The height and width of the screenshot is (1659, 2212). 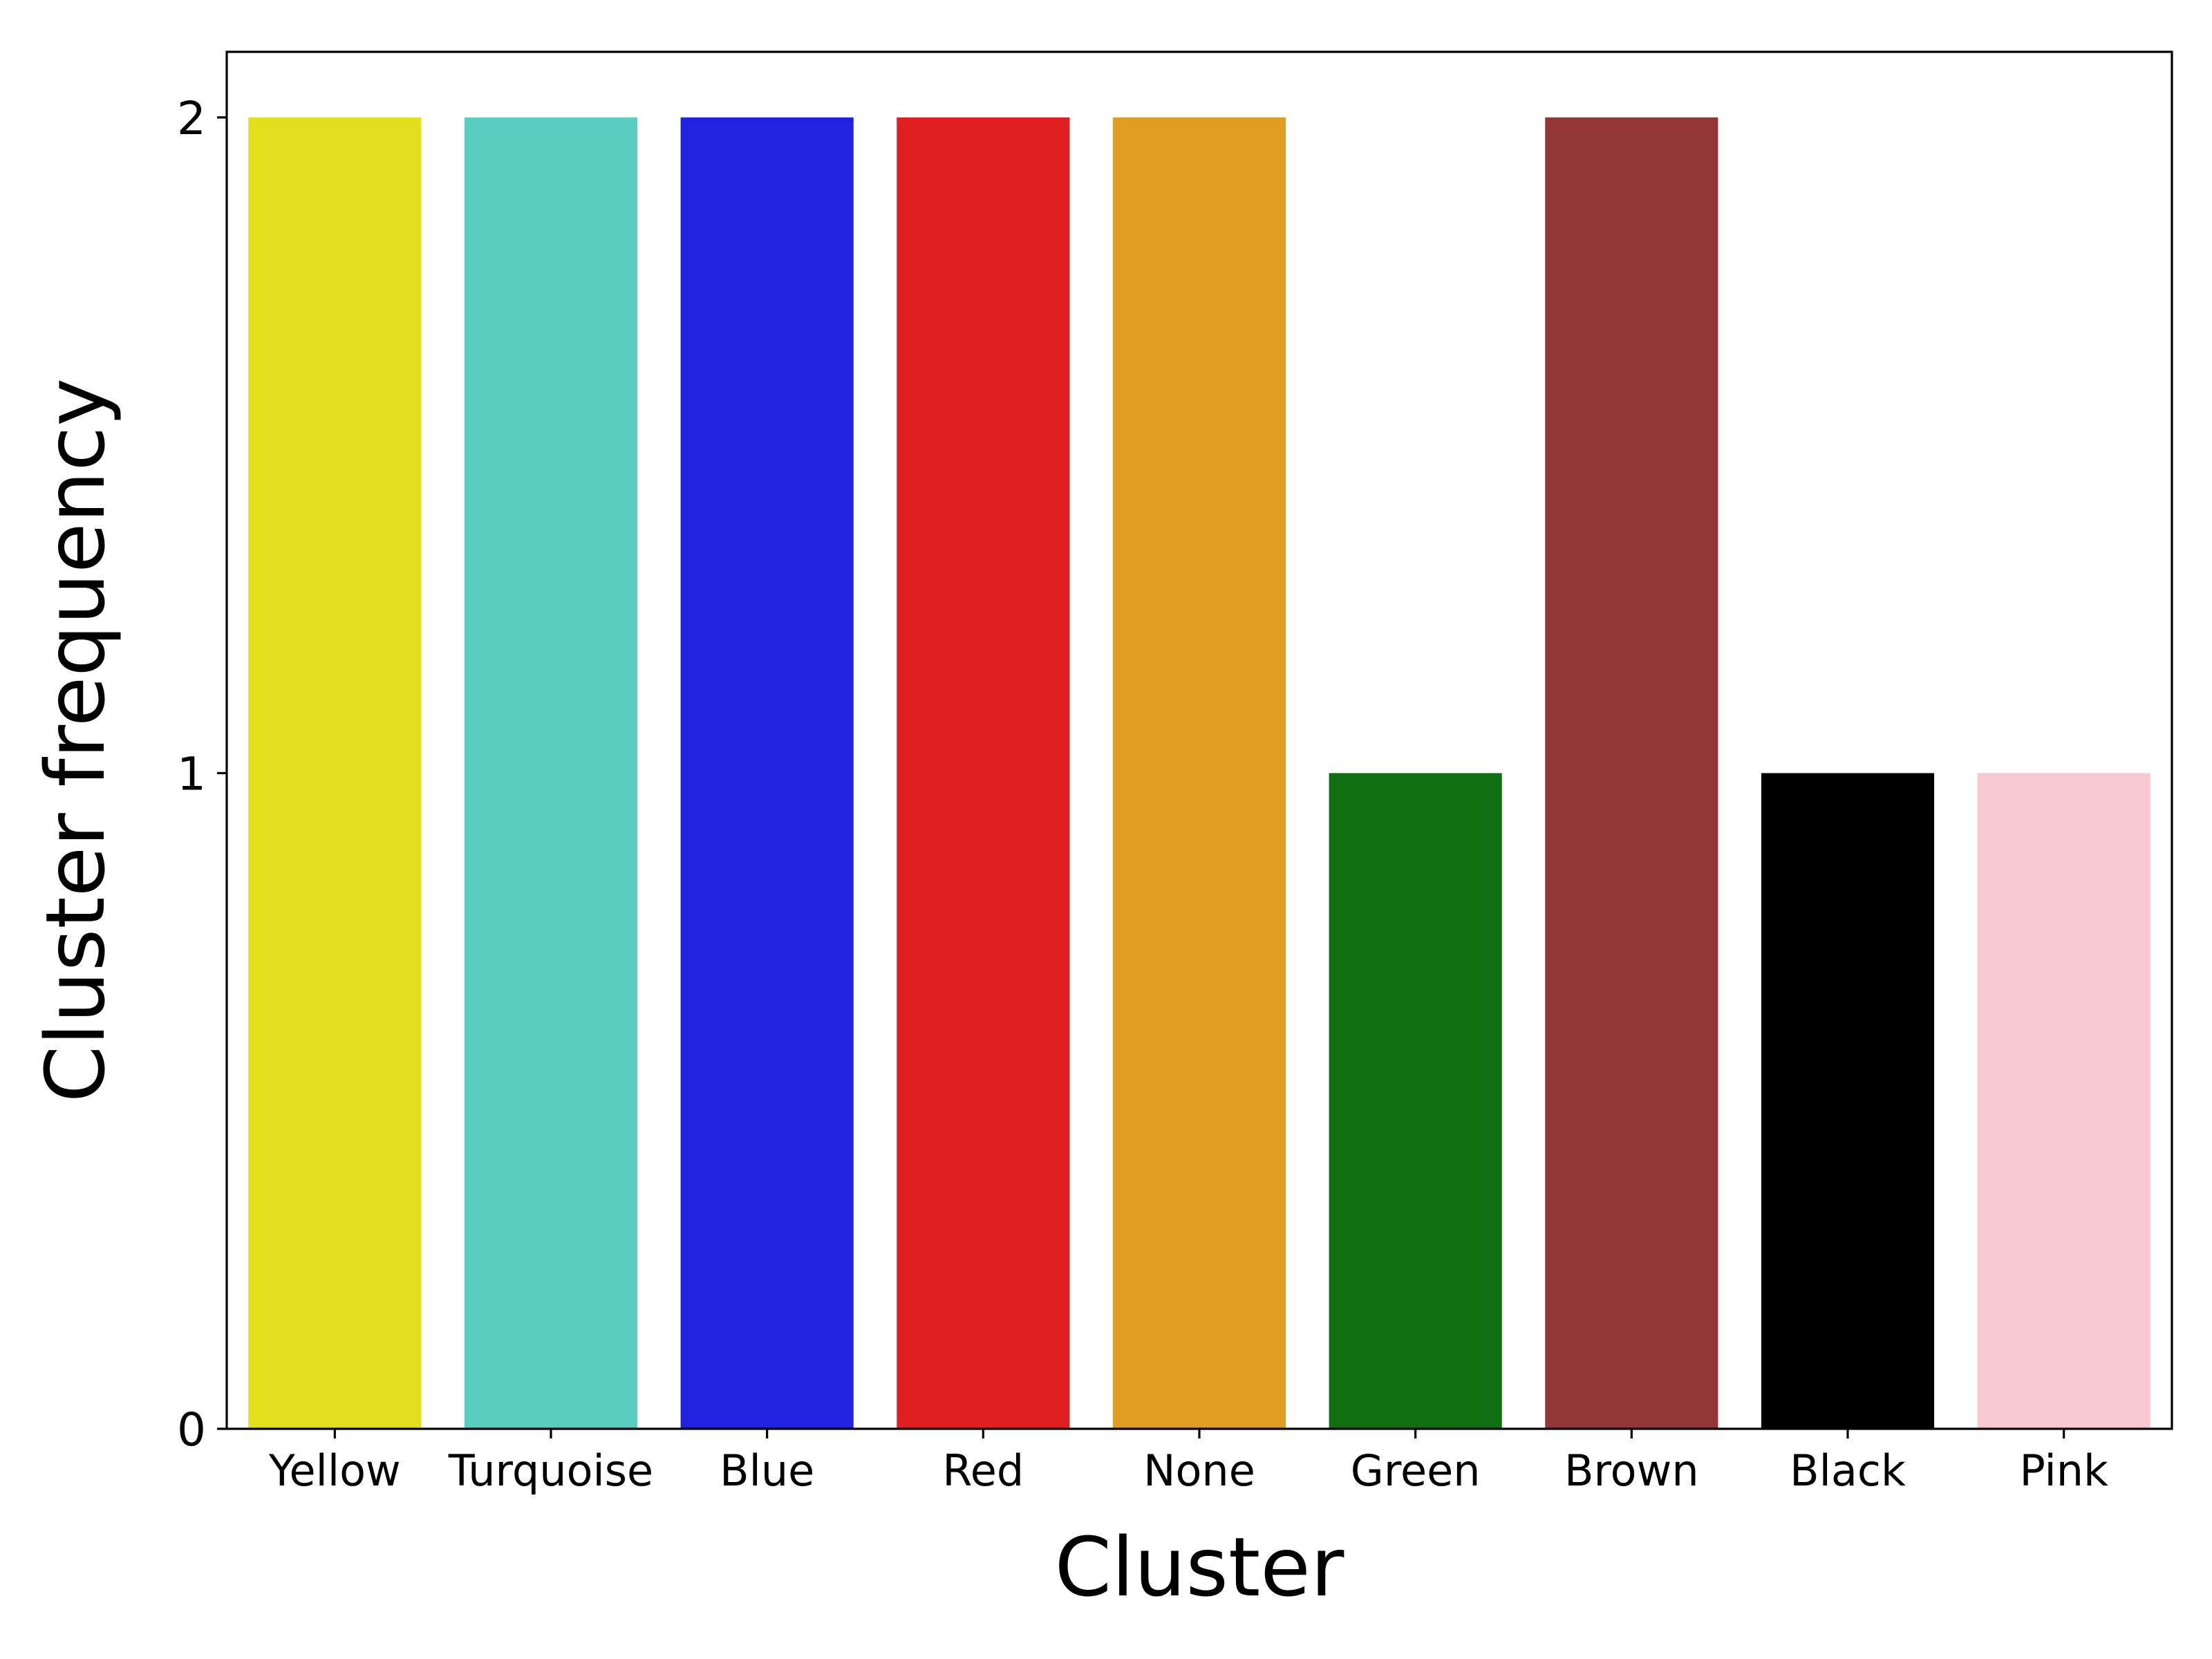 What do you see at coordinates (334, 1470) in the screenshot?
I see `x-tick-label: Yellow` at bounding box center [334, 1470].